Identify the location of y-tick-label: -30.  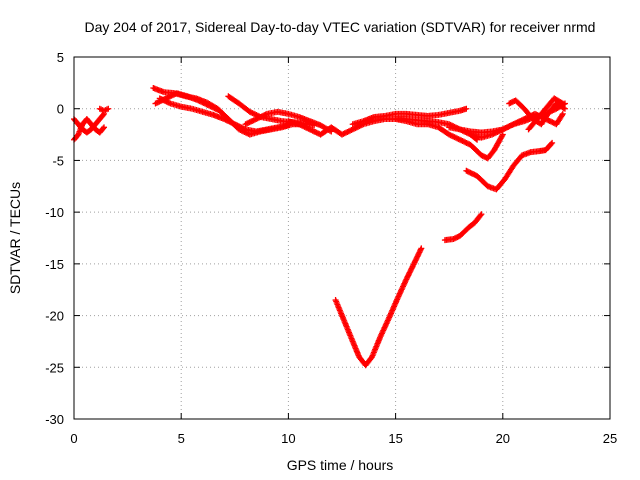
(54, 419).